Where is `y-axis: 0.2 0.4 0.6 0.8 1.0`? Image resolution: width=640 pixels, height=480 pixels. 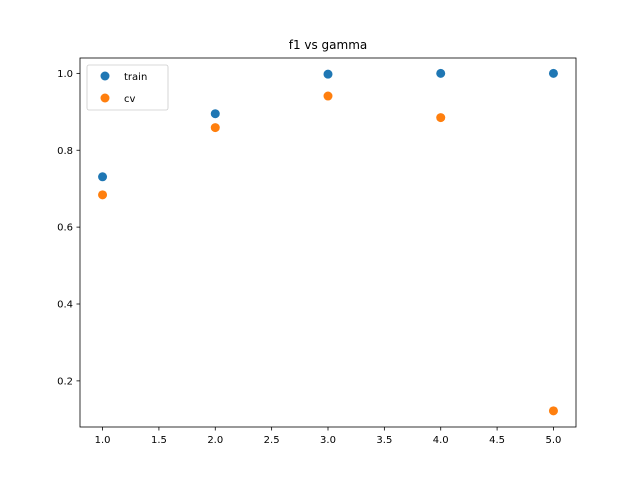 y-axis: 0.2 0.4 0.6 0.8 1.0 is located at coordinates (68, 228).